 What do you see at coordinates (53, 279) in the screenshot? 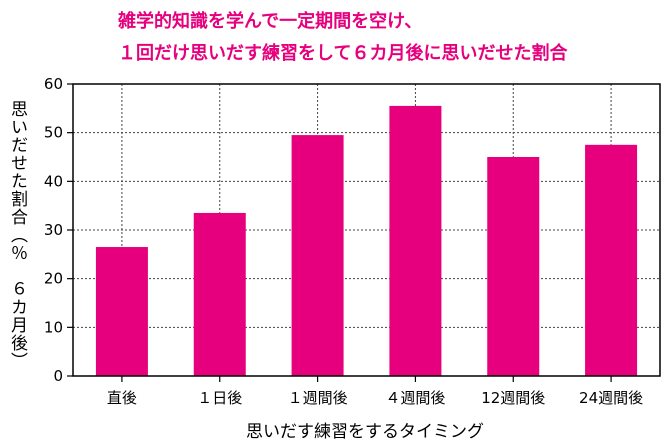
I see `y-tick-label: 20` at bounding box center [53, 279].